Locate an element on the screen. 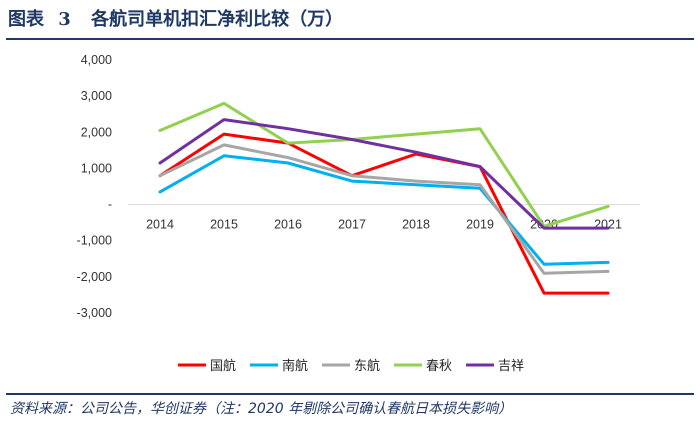  y-tick-label: -1,000 is located at coordinates (94, 241).